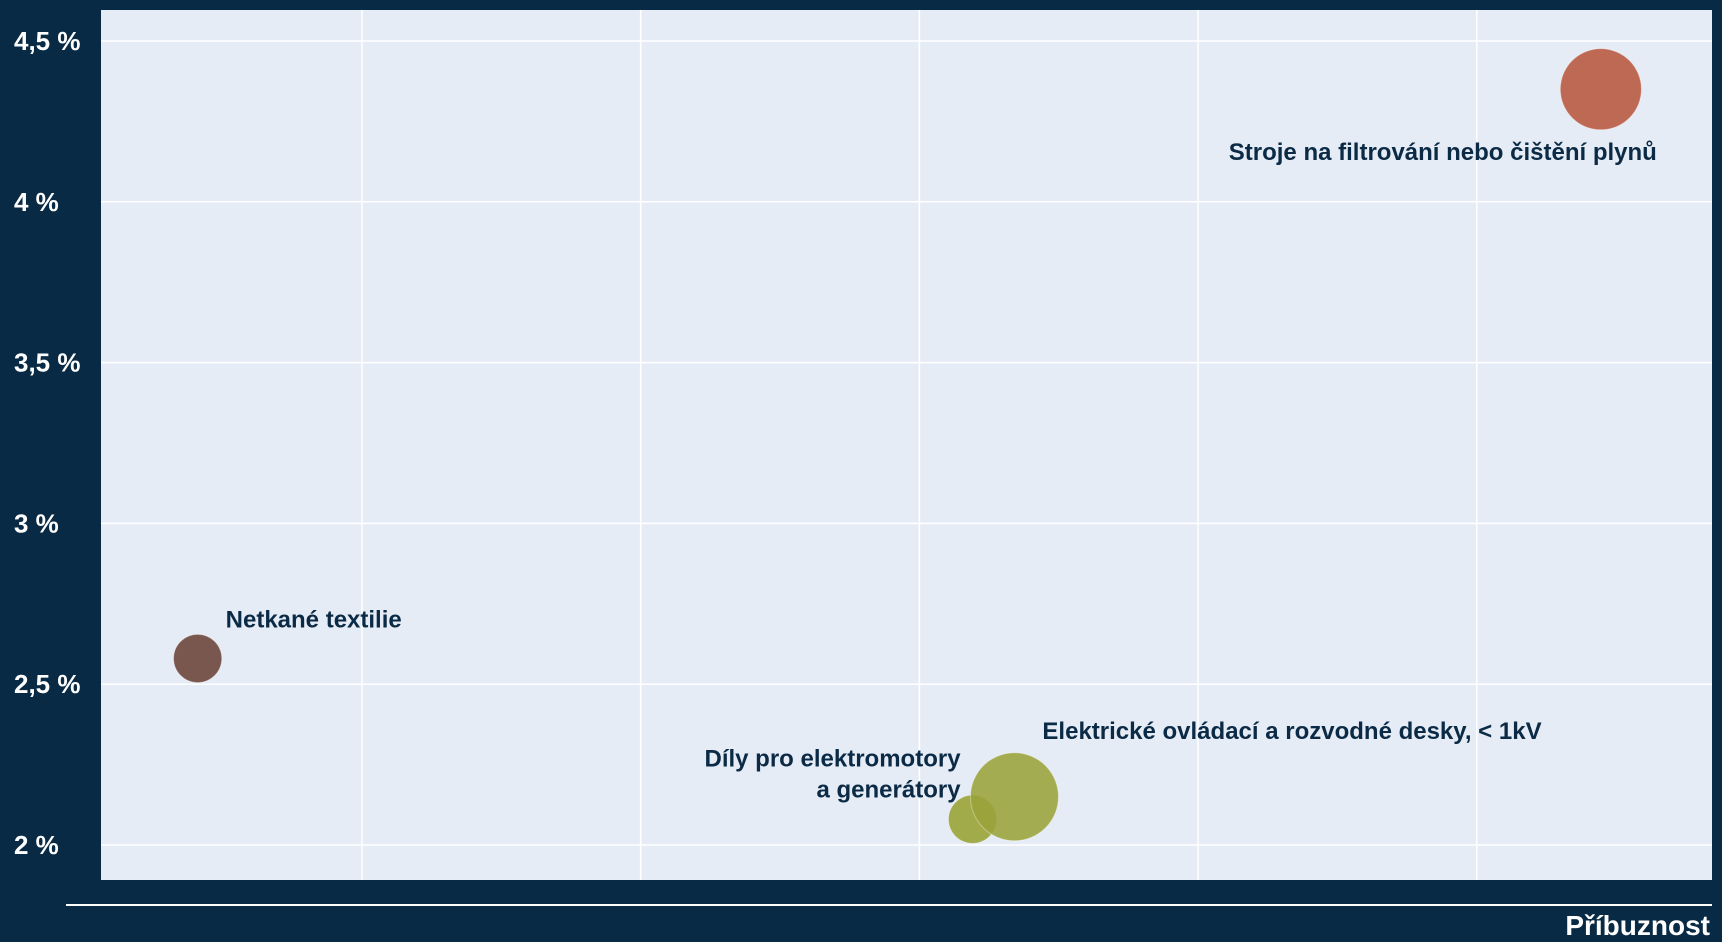 Image resolution: width=1722 pixels, height=942 pixels. I want to click on bubble-label: Stroje na filtrování nebo čištění plynů, so click(1443, 152).